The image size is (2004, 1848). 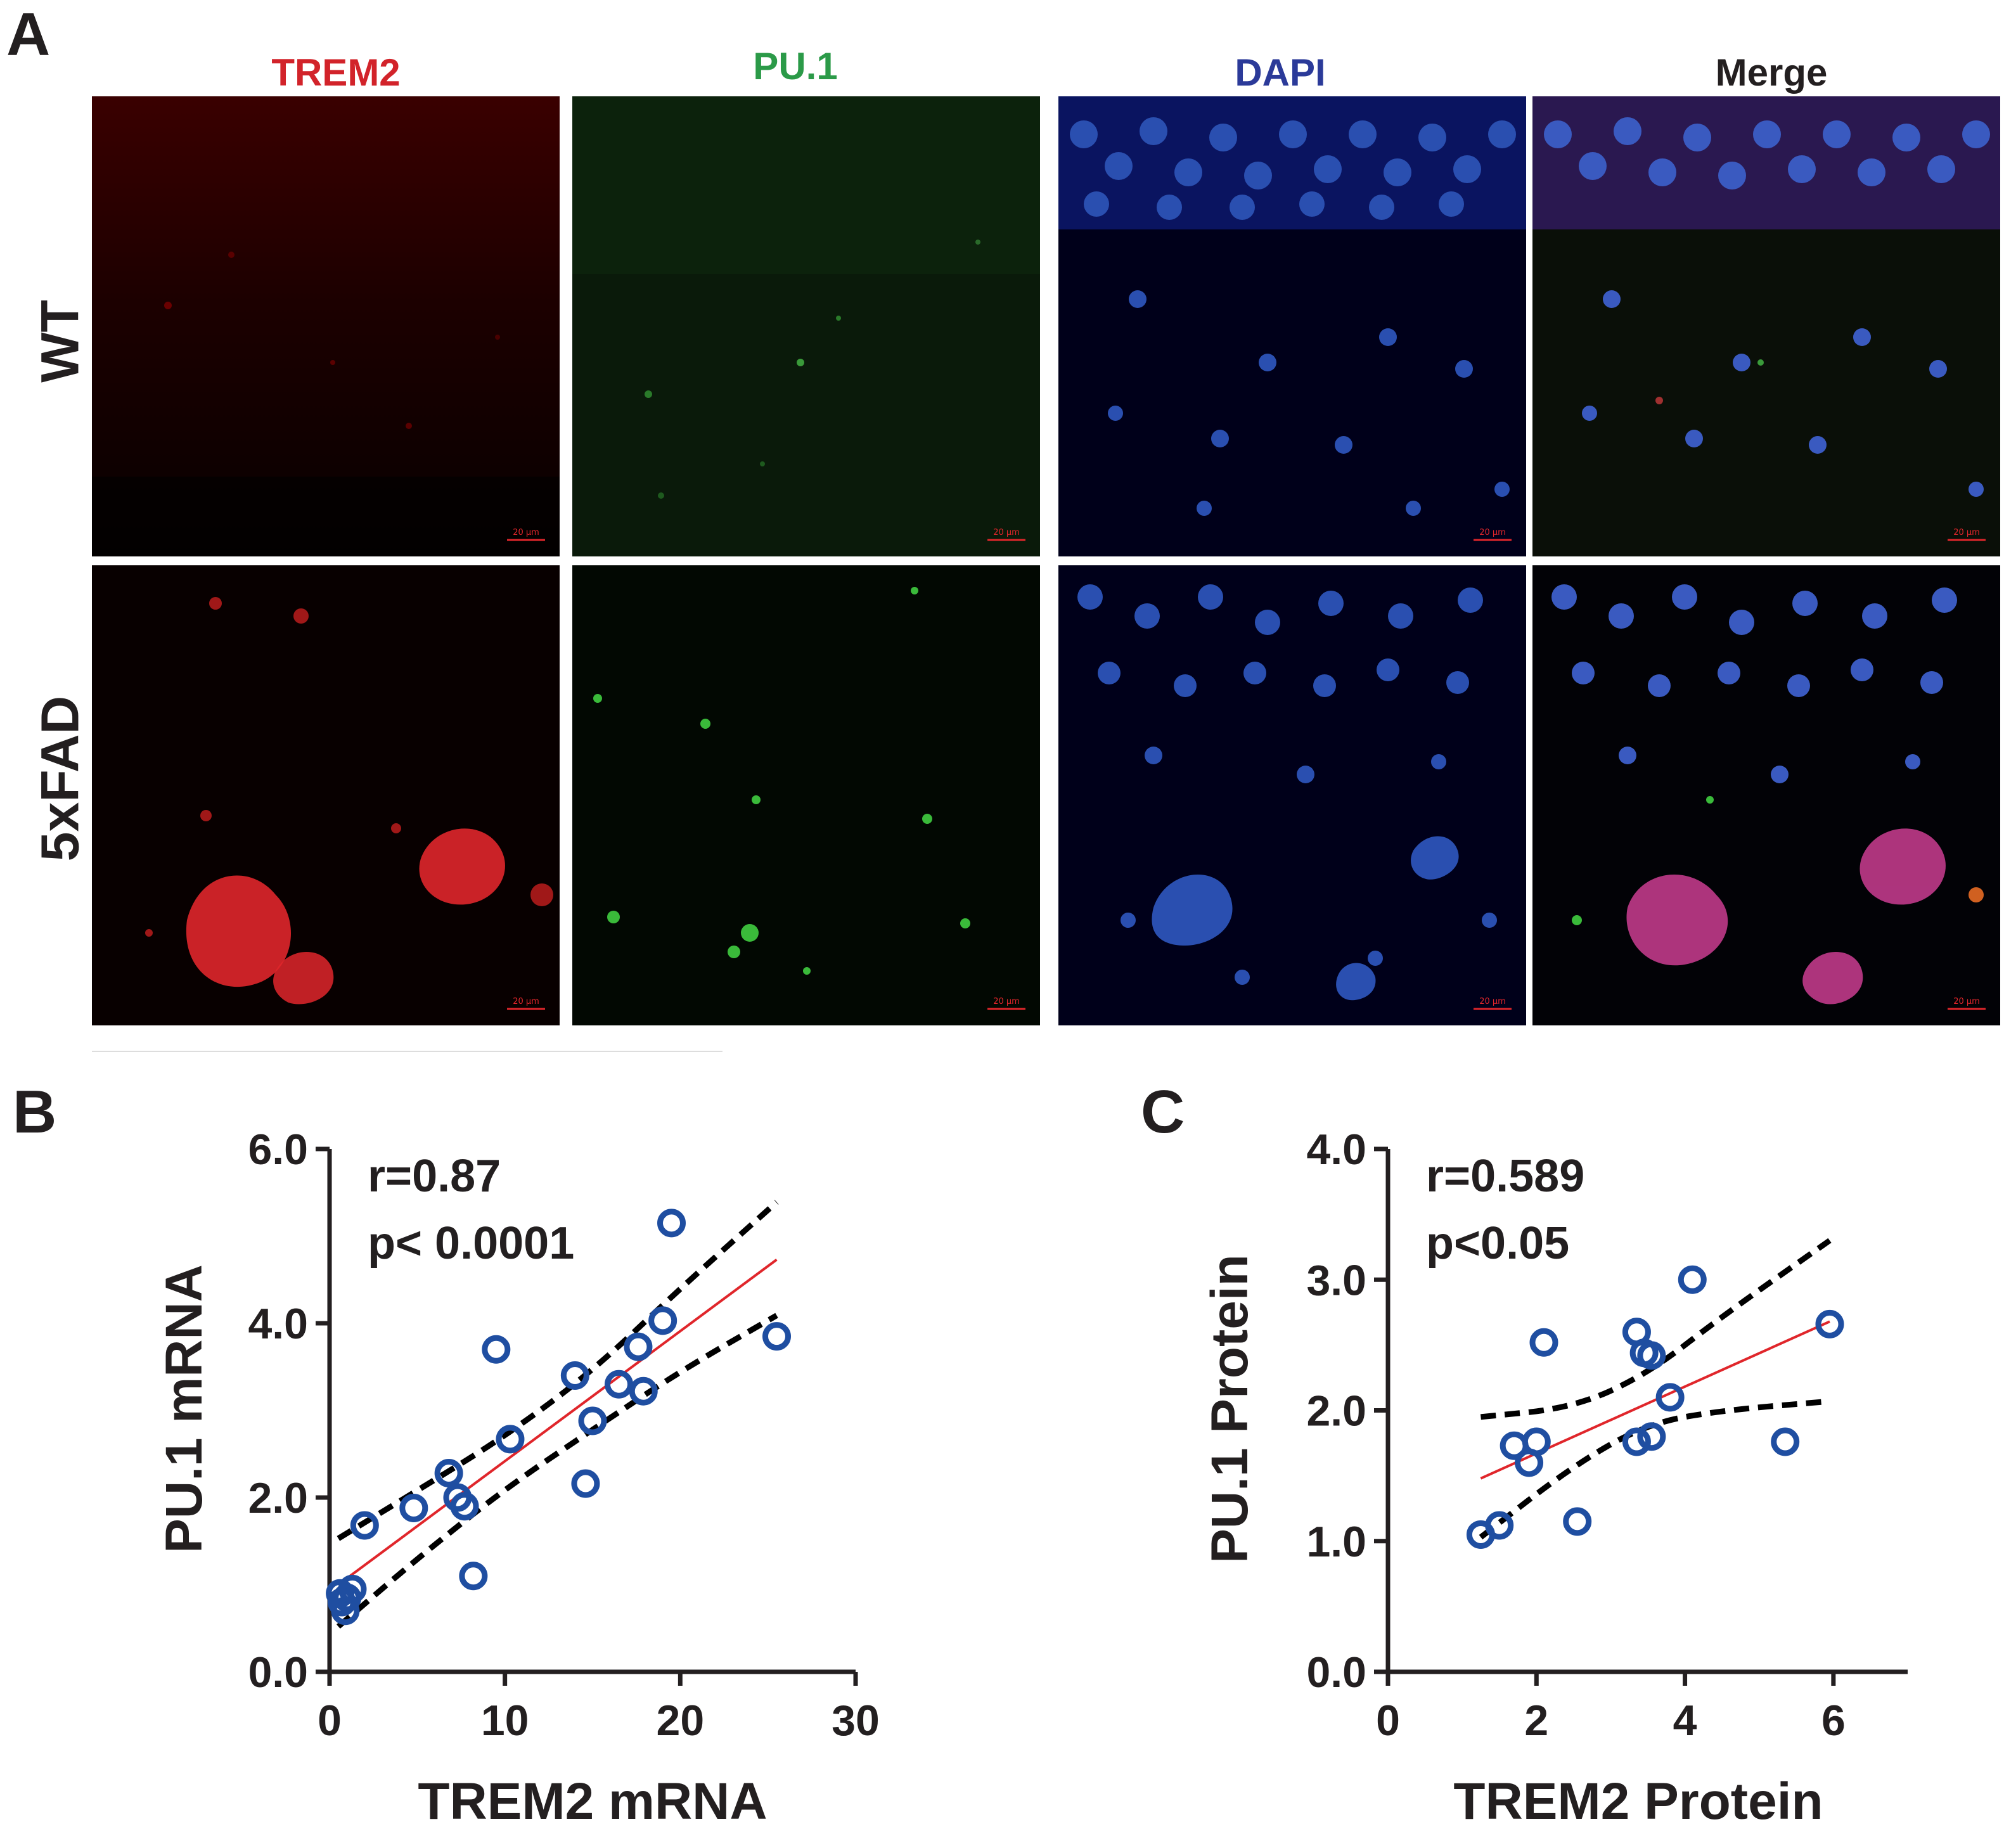 What do you see at coordinates (1685, 1721) in the screenshot?
I see `x-tick-label: 4` at bounding box center [1685, 1721].